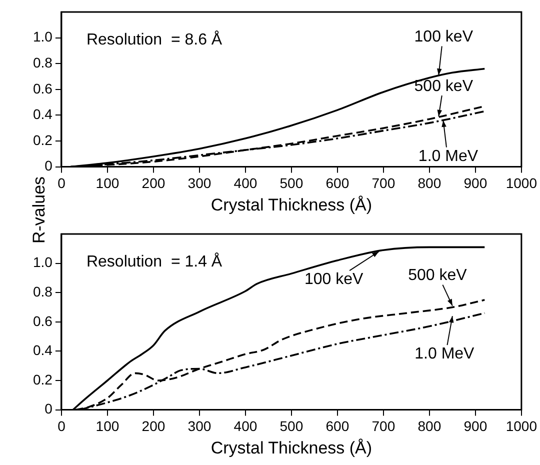  What do you see at coordinates (438, 275) in the screenshot?
I see `annotation: 500 keV` at bounding box center [438, 275].